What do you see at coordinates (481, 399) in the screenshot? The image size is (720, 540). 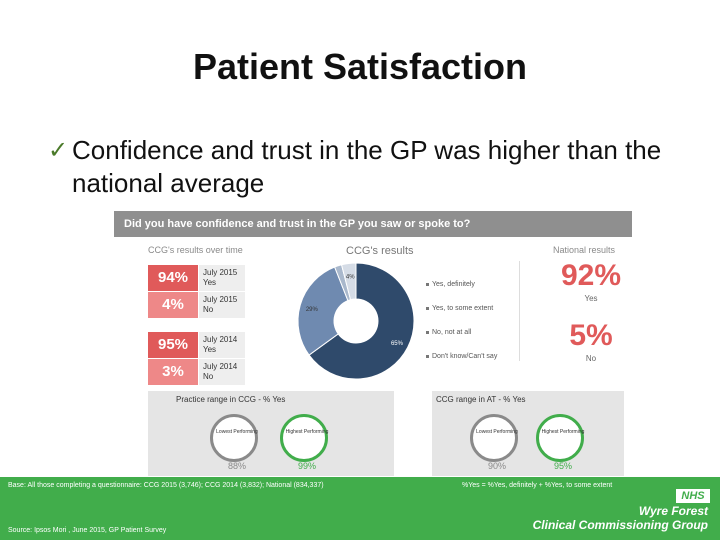 I see `area-range-title: CCG range in AT - % Yes` at bounding box center [481, 399].